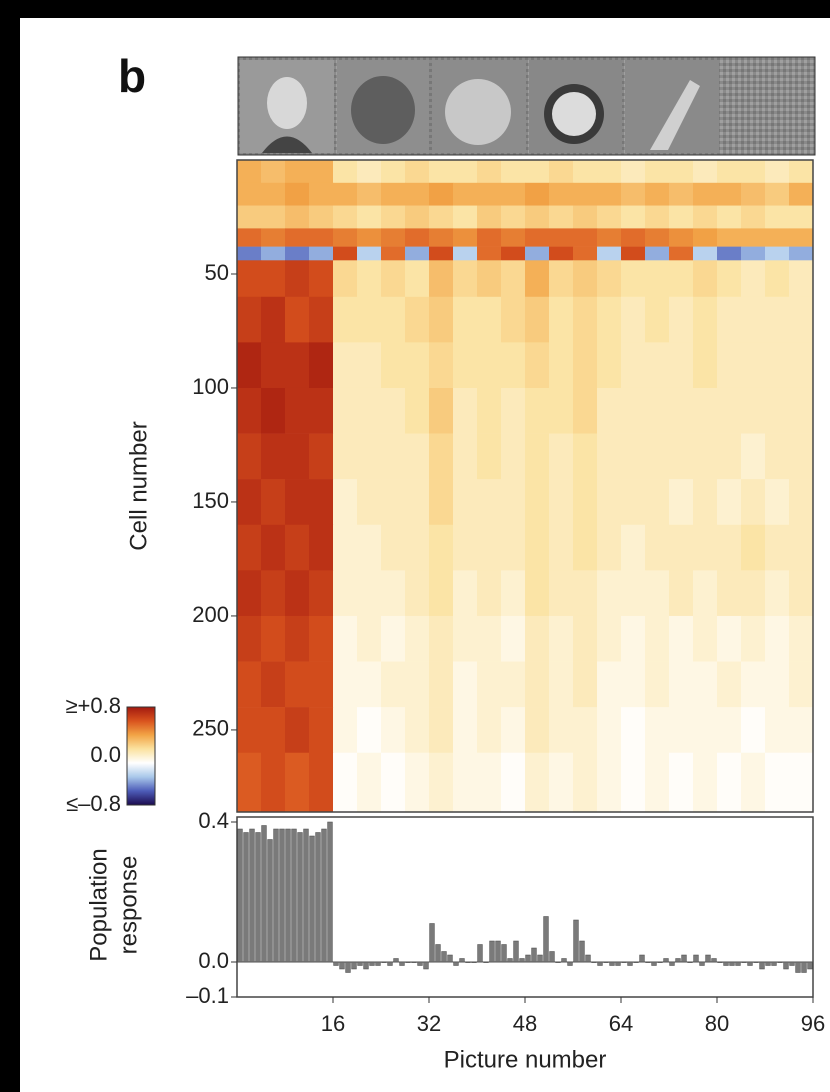 The width and height of the screenshot is (830, 1092). I want to click on y-axis-label: response, so click(128, 905).